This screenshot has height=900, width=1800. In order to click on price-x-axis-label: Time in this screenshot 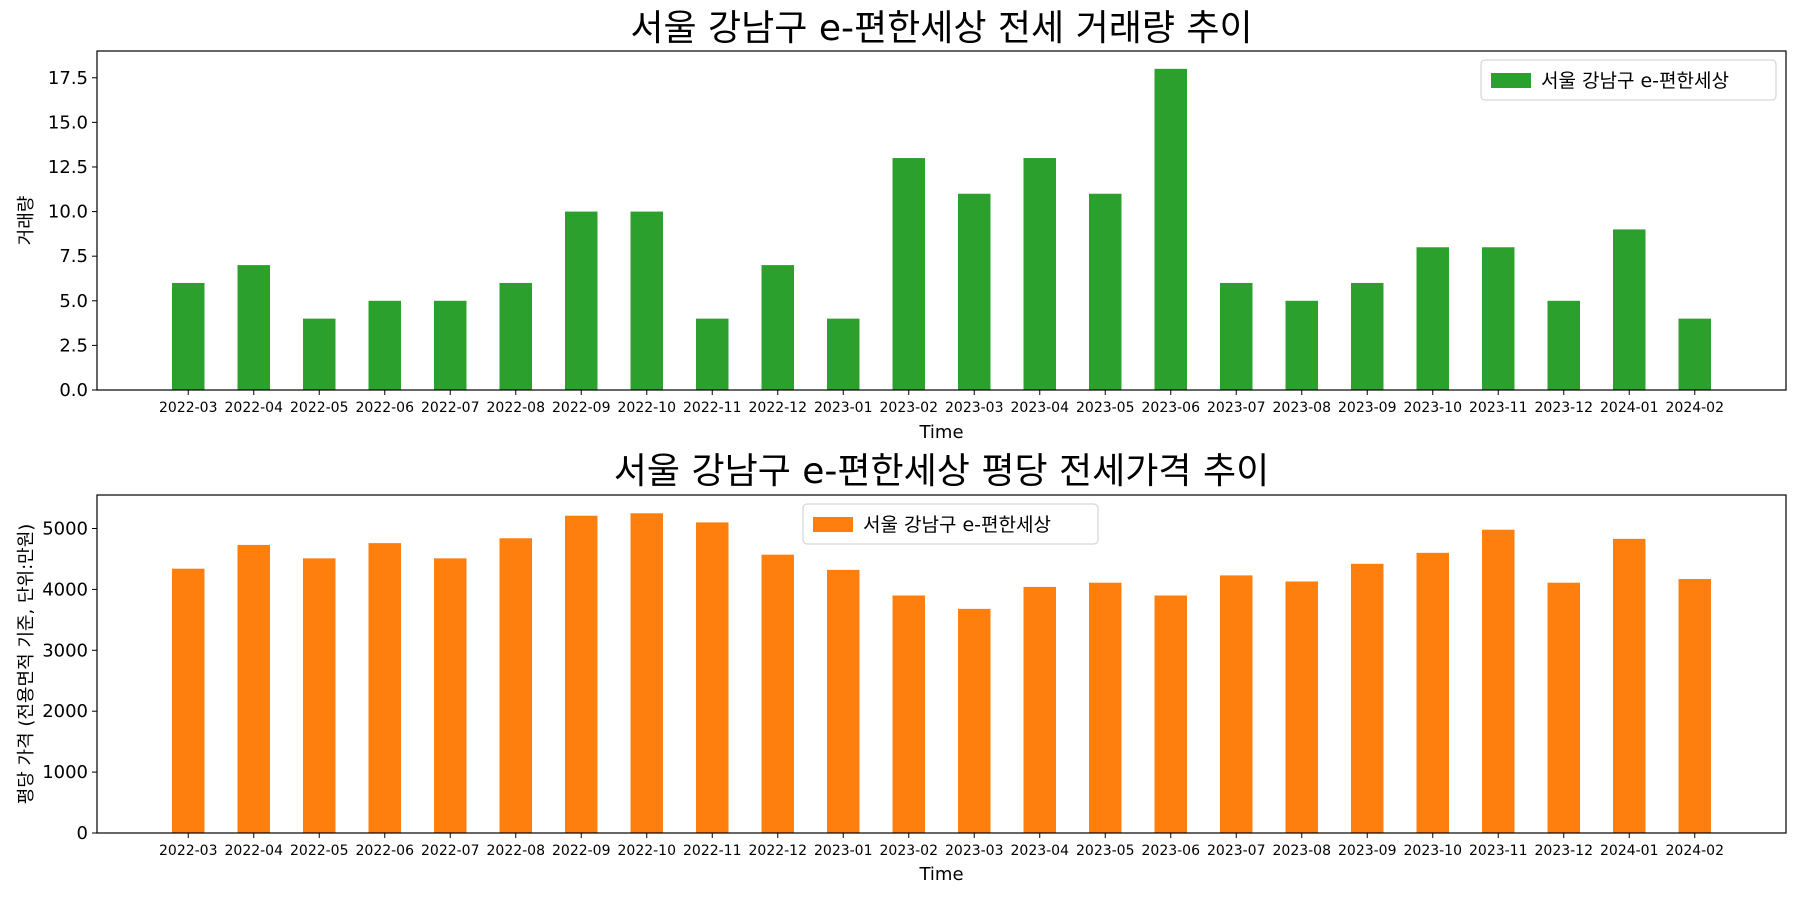, I will do `click(940, 874)`.